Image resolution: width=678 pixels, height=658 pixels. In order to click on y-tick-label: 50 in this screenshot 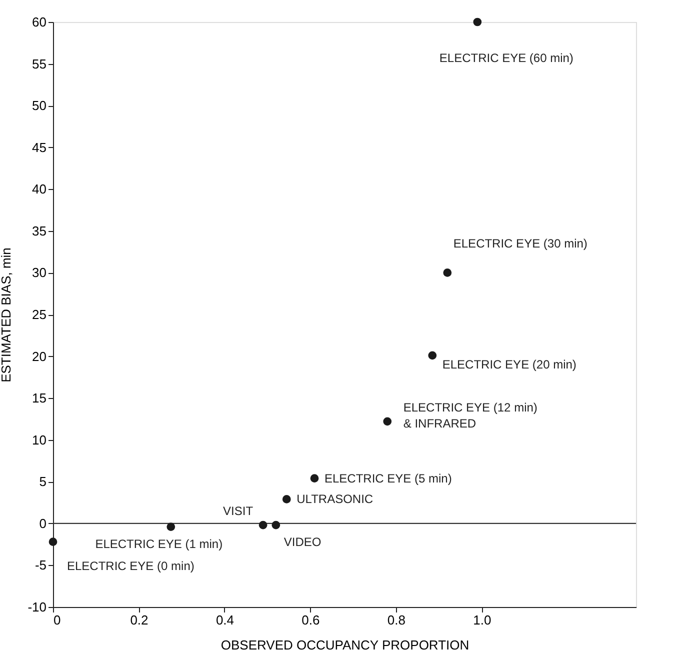, I will do `click(39, 106)`.